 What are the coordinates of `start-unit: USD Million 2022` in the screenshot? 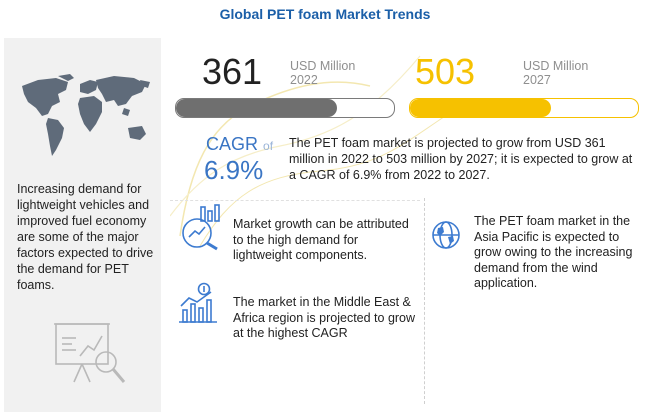 It's located at (322, 73).